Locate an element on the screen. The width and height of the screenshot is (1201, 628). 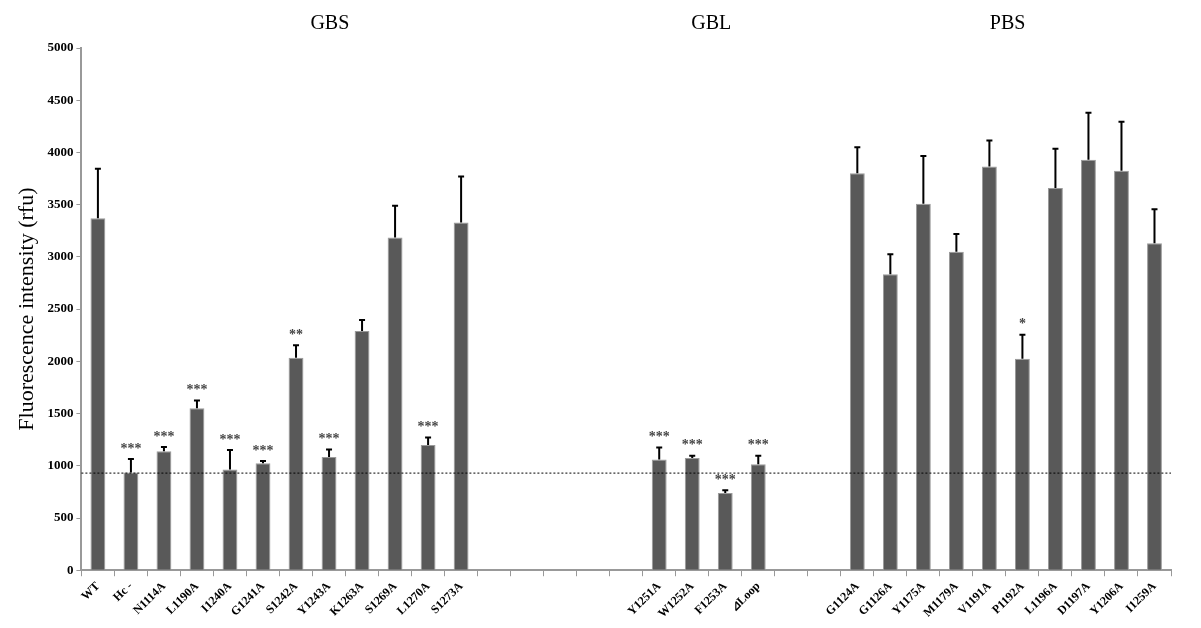
annotation: ** is located at coordinates (296, 334).